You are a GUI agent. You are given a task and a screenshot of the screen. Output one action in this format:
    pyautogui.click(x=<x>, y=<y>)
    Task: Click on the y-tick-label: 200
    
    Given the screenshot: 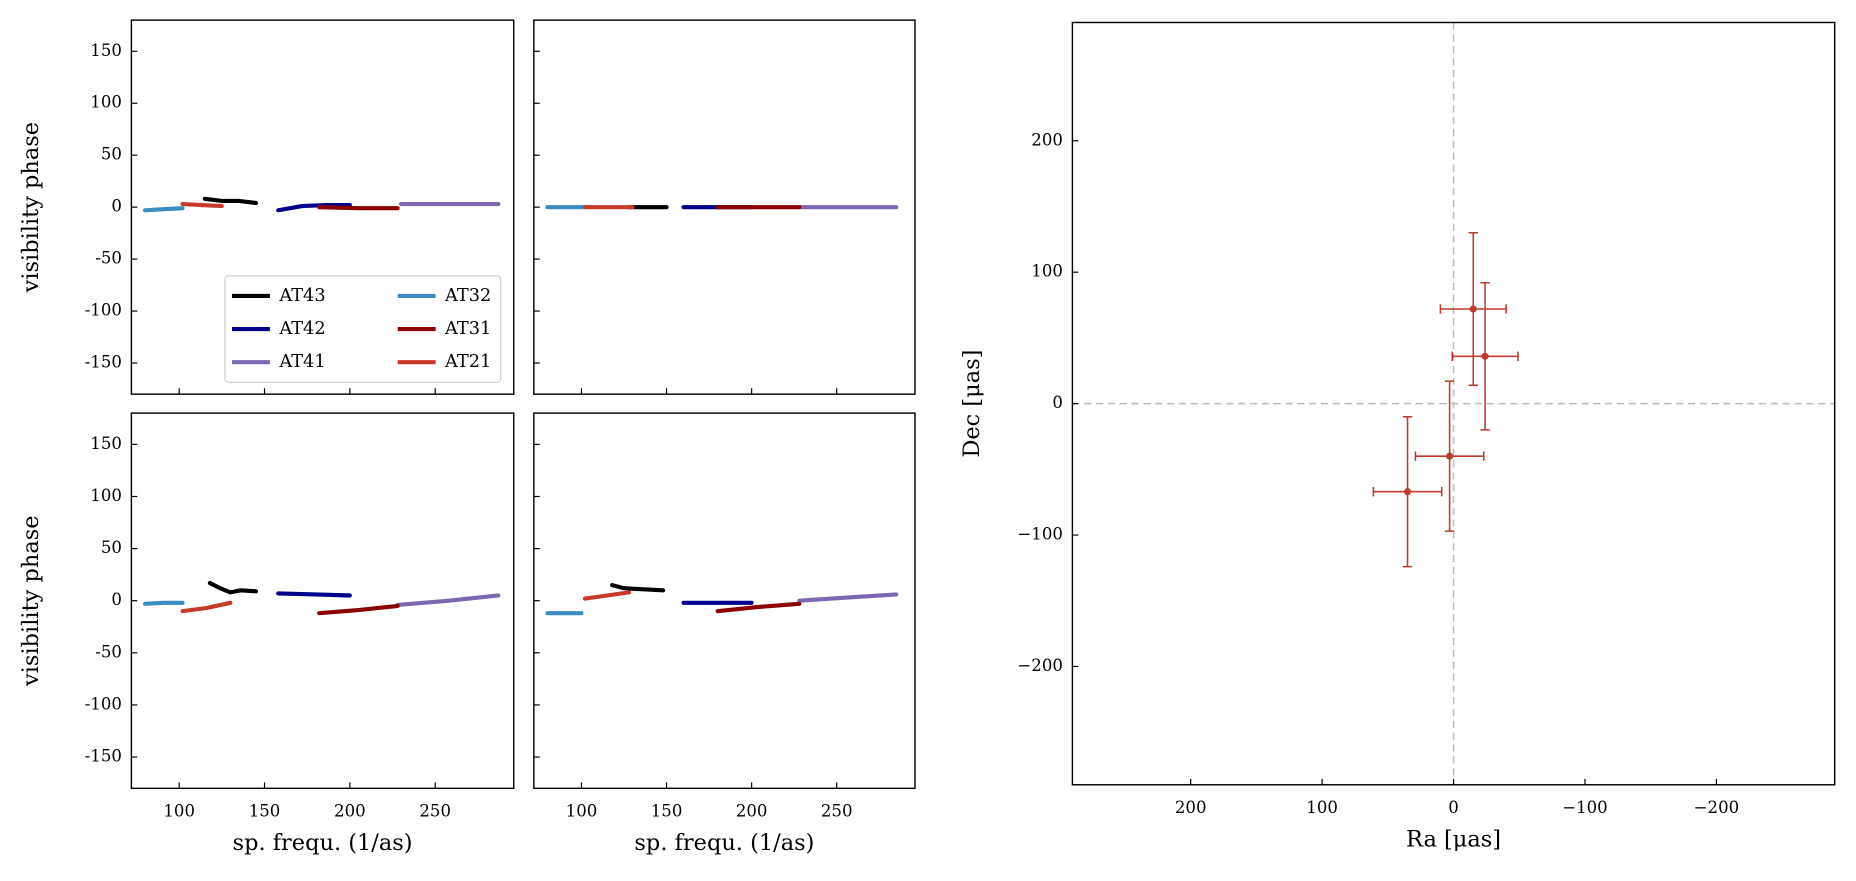 What is the action you would take?
    pyautogui.click(x=1047, y=139)
    